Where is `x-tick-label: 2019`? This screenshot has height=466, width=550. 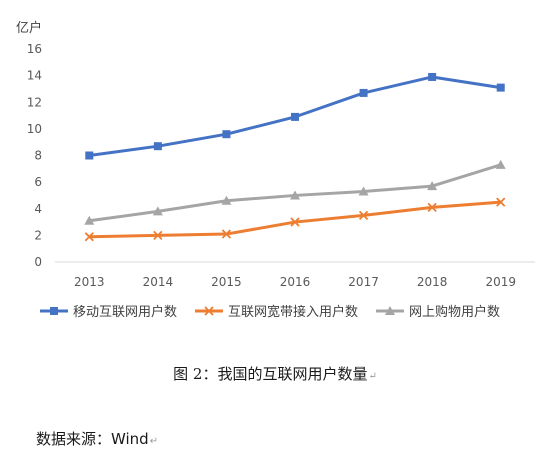
x-tick-label: 2019 is located at coordinates (500, 282).